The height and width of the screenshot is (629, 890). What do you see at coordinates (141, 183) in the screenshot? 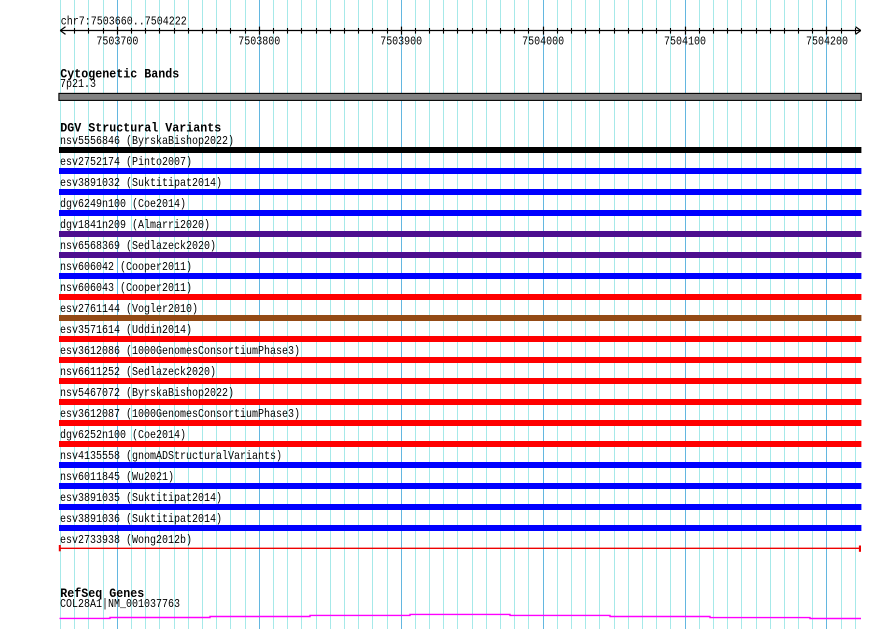
I see `svg-text: esv3891032 (Suktitipat2014)` at bounding box center [141, 183].